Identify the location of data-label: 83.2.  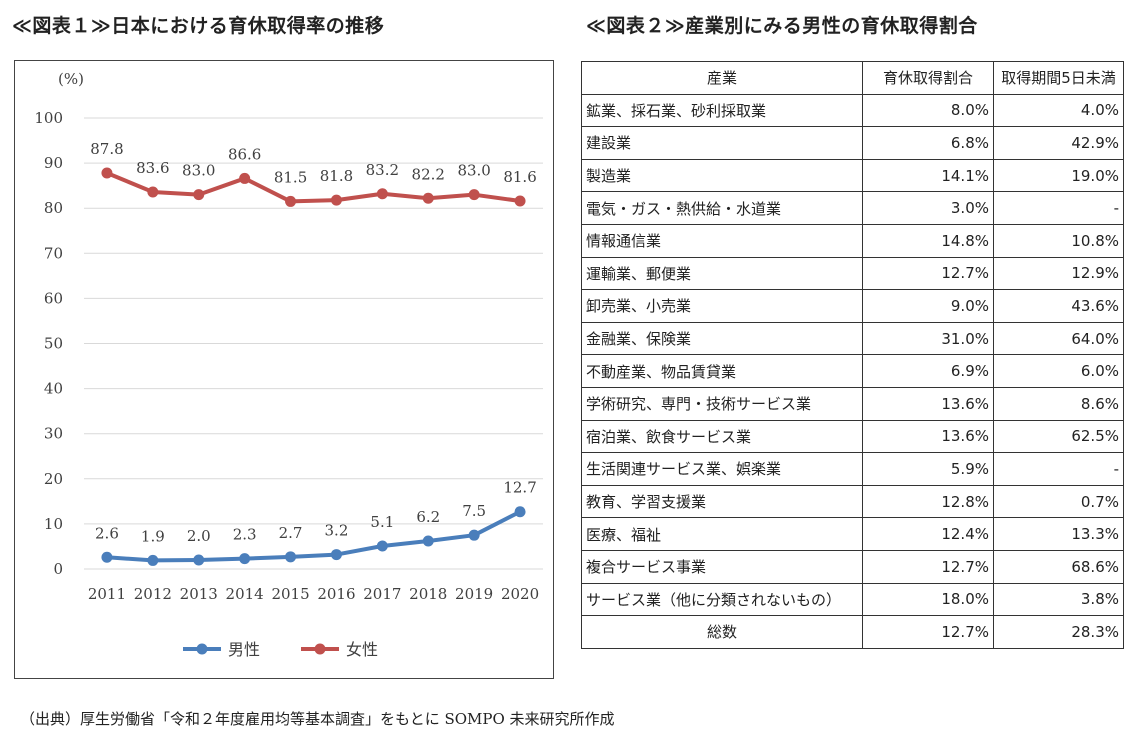
(382, 170).